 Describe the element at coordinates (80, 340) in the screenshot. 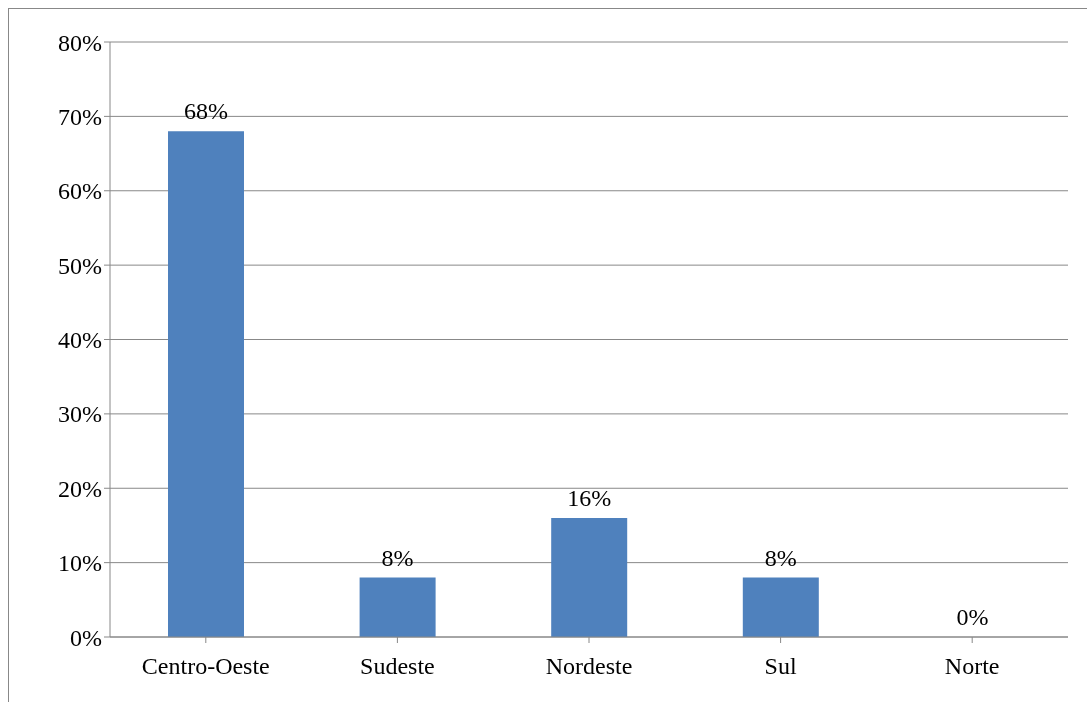

I see `y-tick-label: 40%` at that location.